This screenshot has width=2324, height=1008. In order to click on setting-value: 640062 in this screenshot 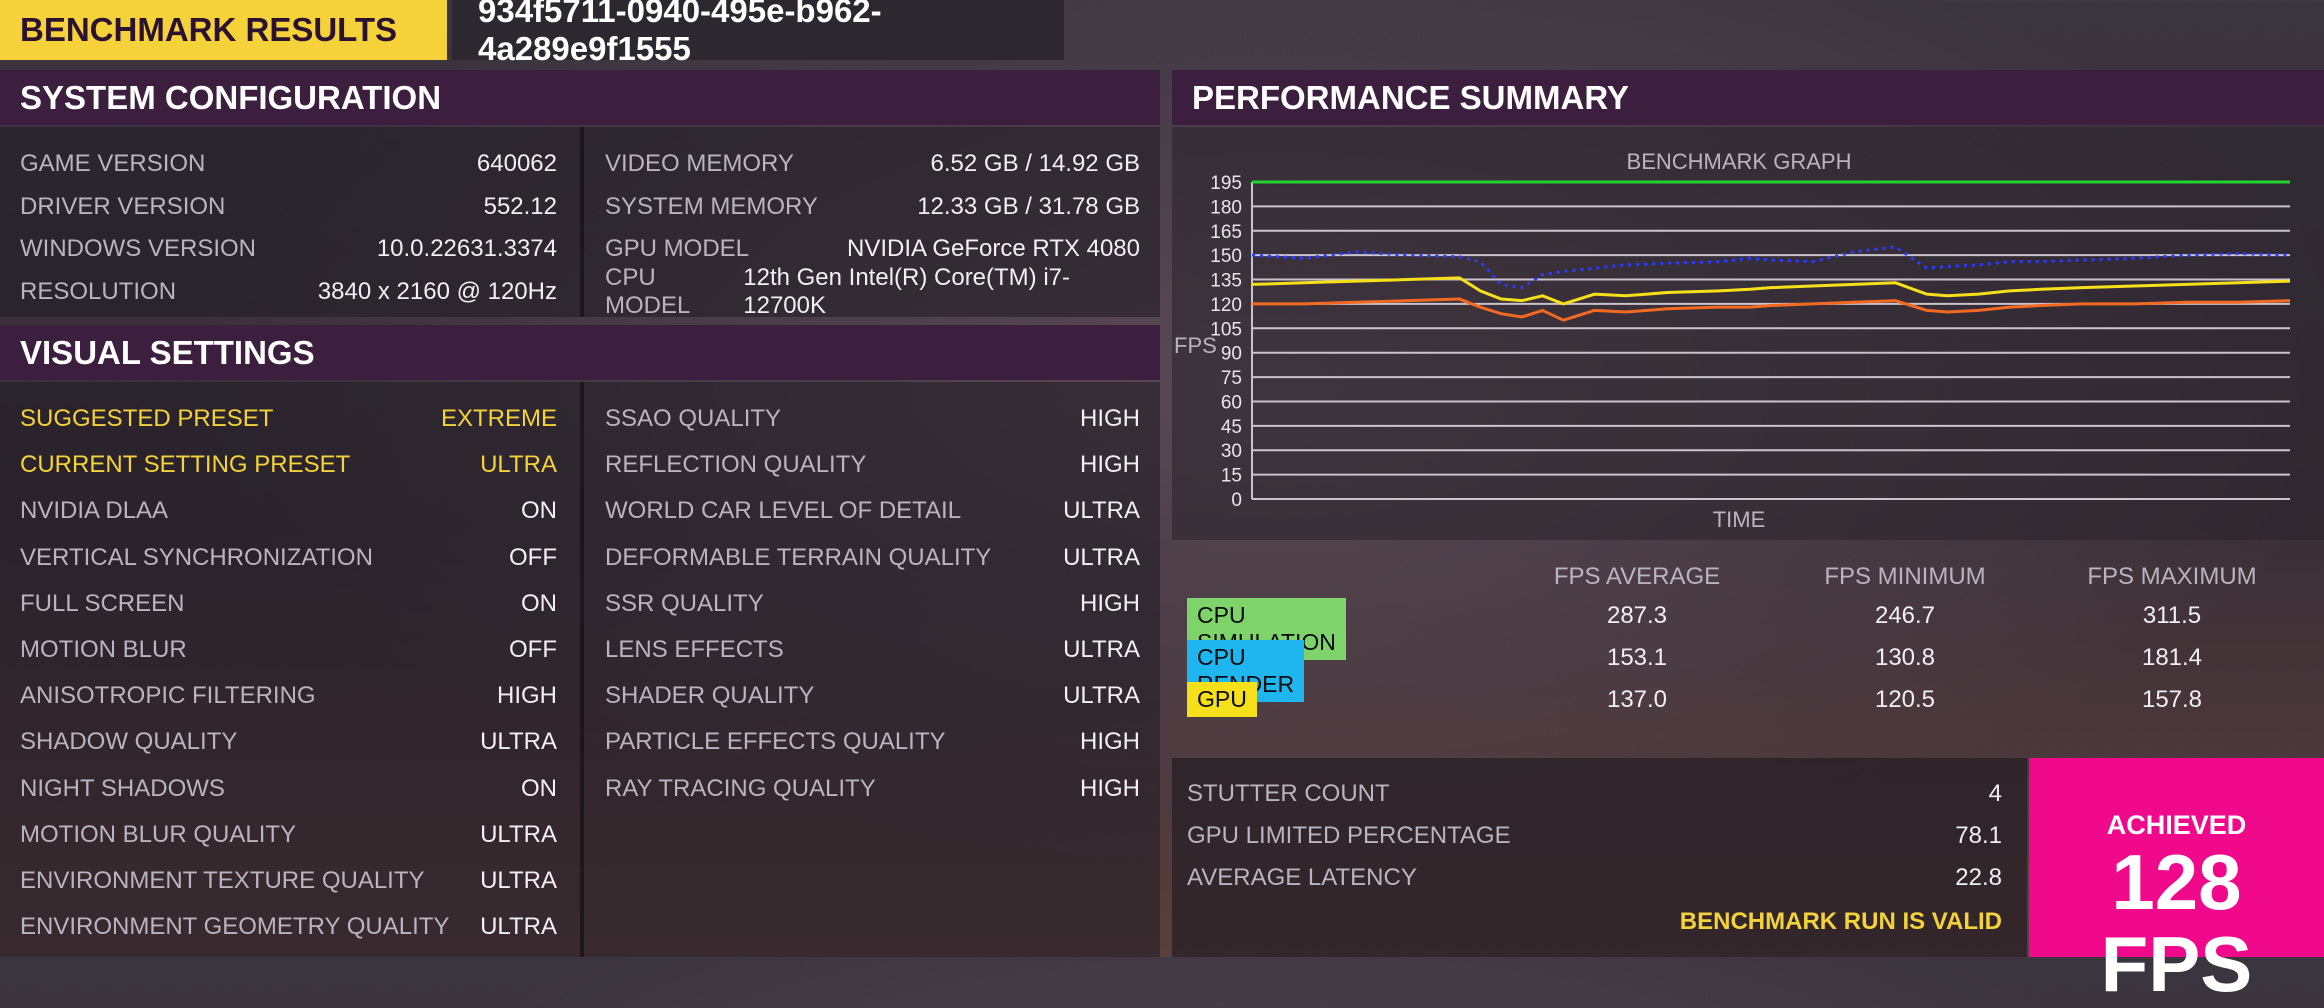, I will do `click(516, 163)`.